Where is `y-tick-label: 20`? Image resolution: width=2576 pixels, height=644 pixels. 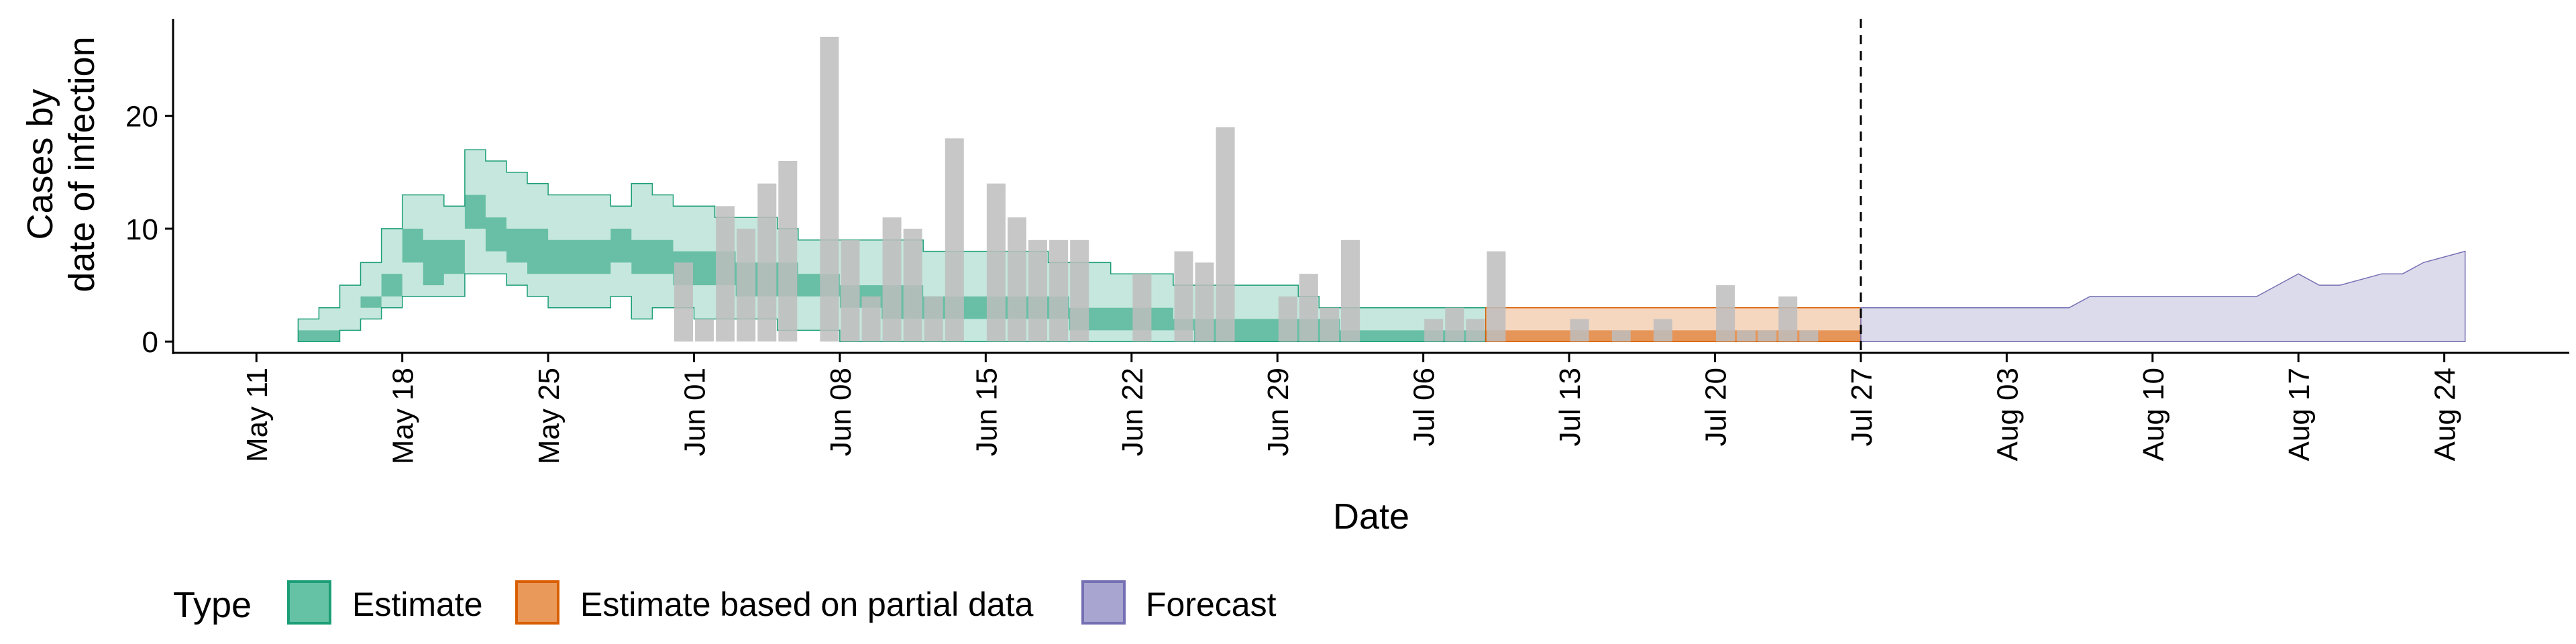 y-tick-label: 20 is located at coordinates (141, 117).